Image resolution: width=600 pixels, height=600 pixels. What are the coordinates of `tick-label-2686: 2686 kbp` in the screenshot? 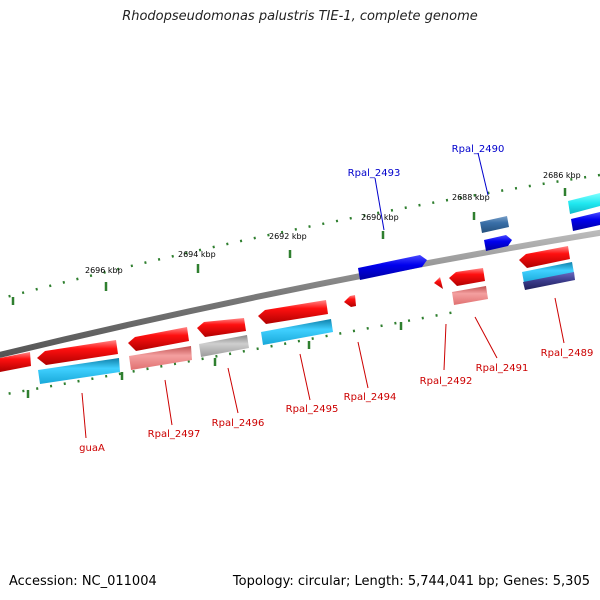 It's located at (562, 175).